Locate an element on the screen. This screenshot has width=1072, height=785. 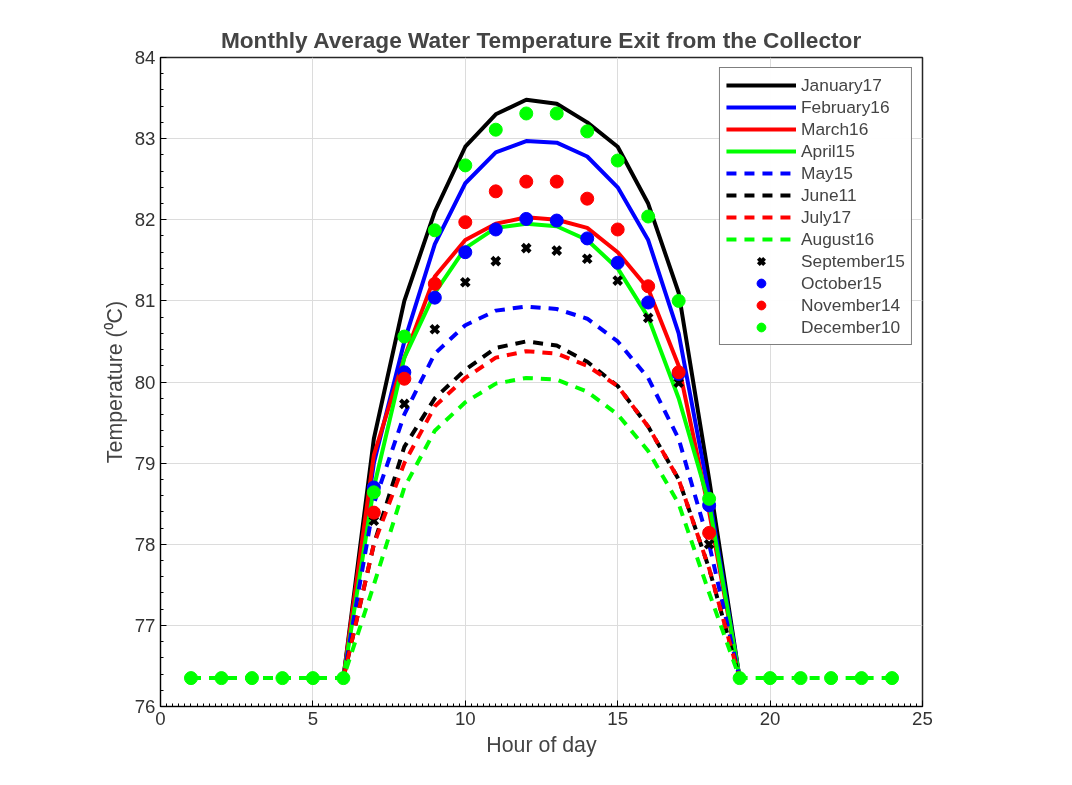
y-tick-label: 77 is located at coordinates (145, 625).